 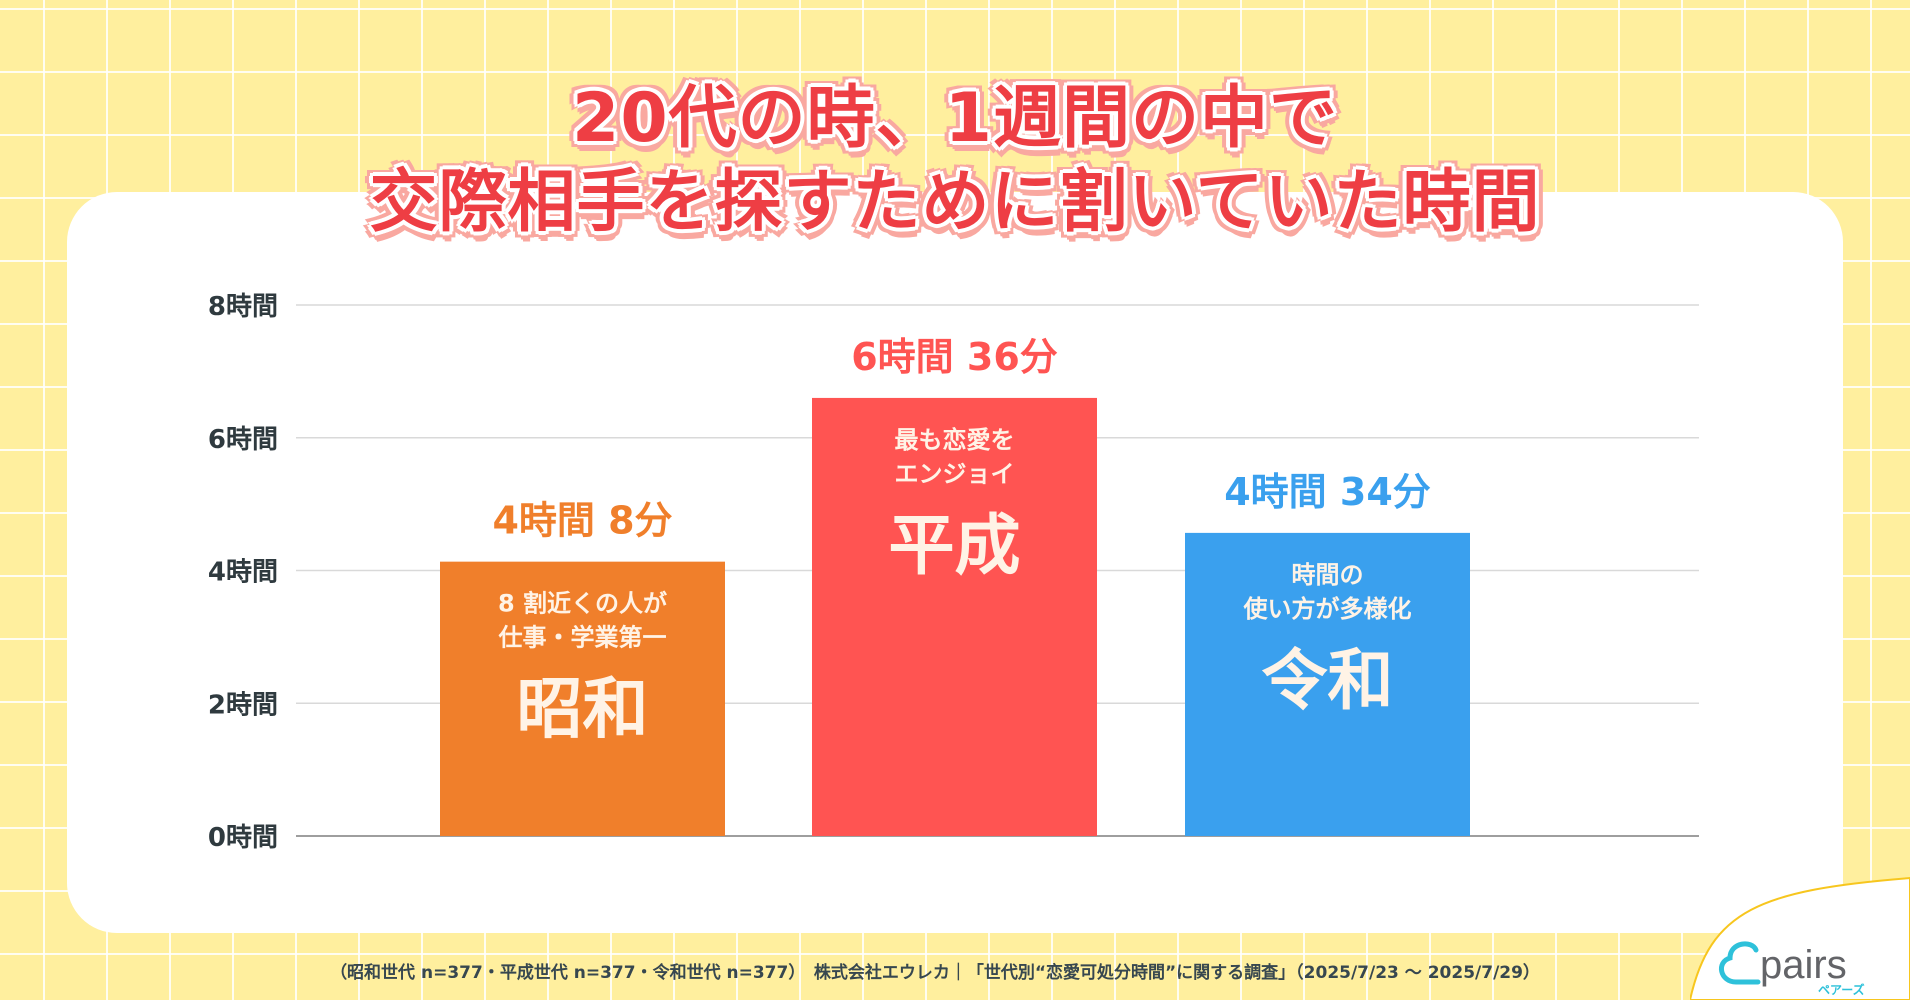 I want to click on y-tick-label: 6時間, so click(x=243, y=440).